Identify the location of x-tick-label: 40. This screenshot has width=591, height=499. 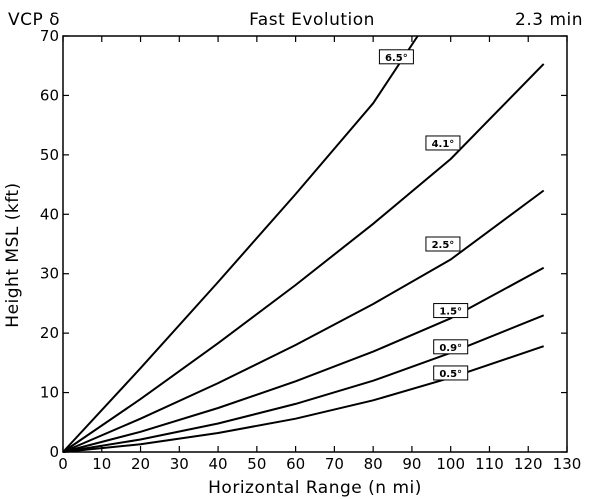
(218, 464).